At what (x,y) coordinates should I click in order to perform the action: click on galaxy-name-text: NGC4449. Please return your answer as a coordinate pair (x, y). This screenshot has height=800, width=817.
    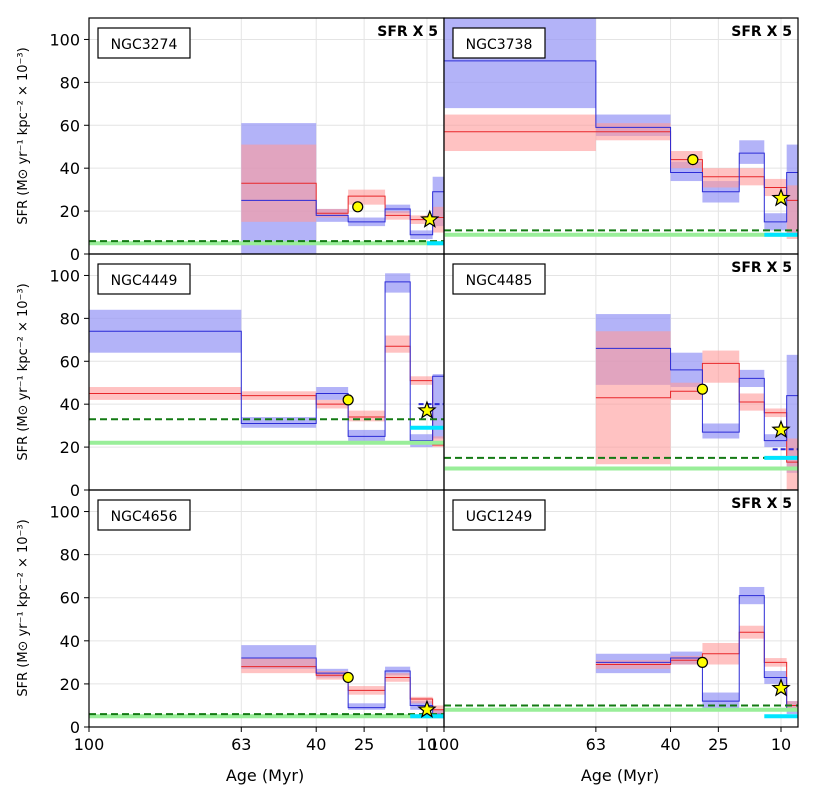
    Looking at the image, I should click on (144, 281).